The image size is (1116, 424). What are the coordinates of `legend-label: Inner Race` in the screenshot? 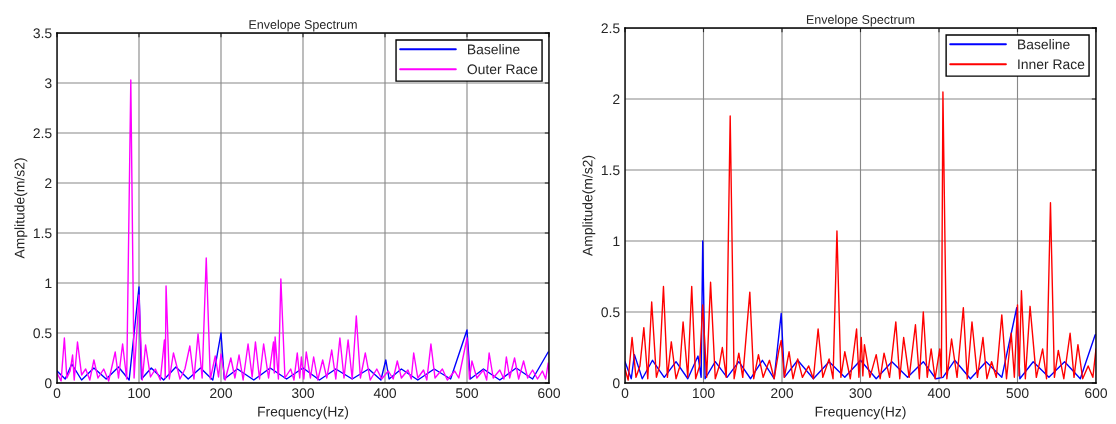 It's located at (1051, 64).